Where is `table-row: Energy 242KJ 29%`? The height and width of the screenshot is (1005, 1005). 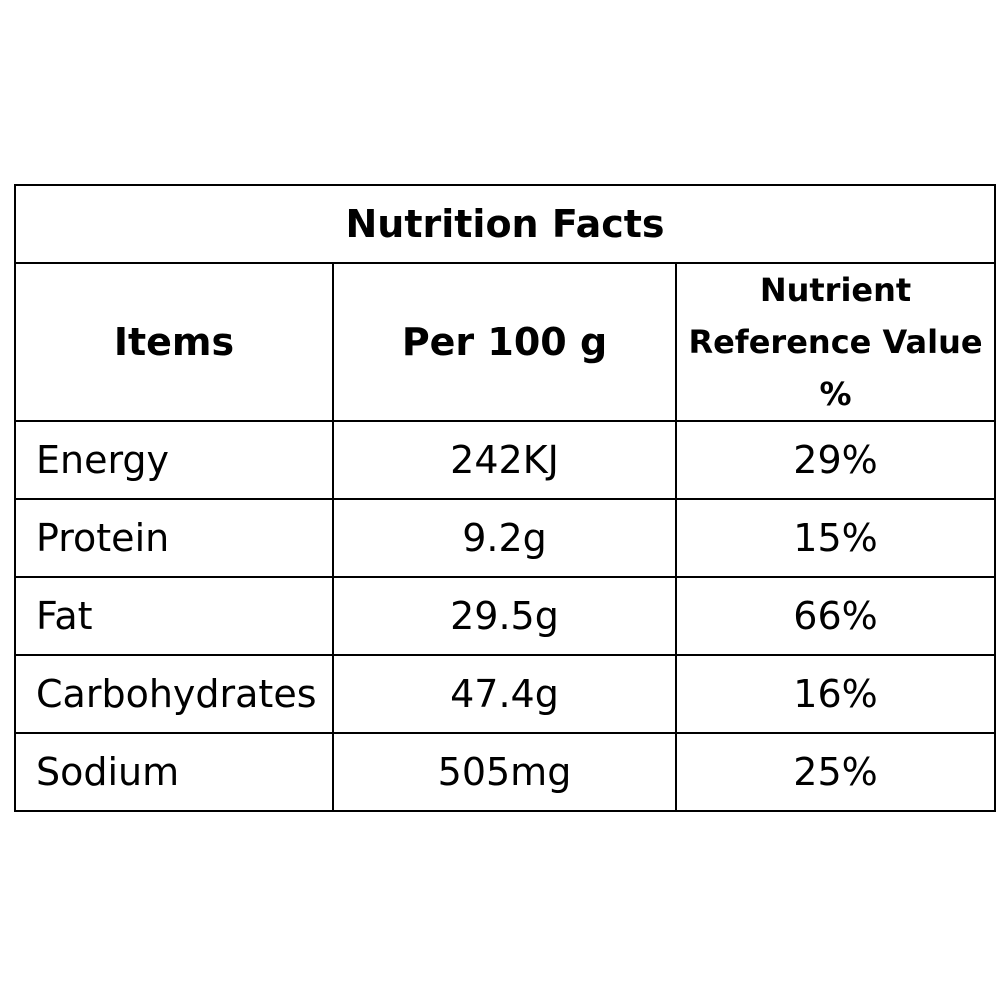 table-row: Energy 242KJ 29% is located at coordinates (505, 460).